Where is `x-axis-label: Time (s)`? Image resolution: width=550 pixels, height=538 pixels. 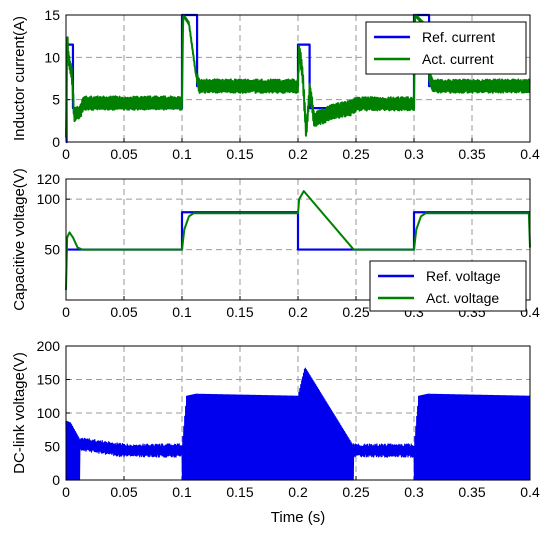
x-axis-label: Time (s) is located at coordinates (298, 517).